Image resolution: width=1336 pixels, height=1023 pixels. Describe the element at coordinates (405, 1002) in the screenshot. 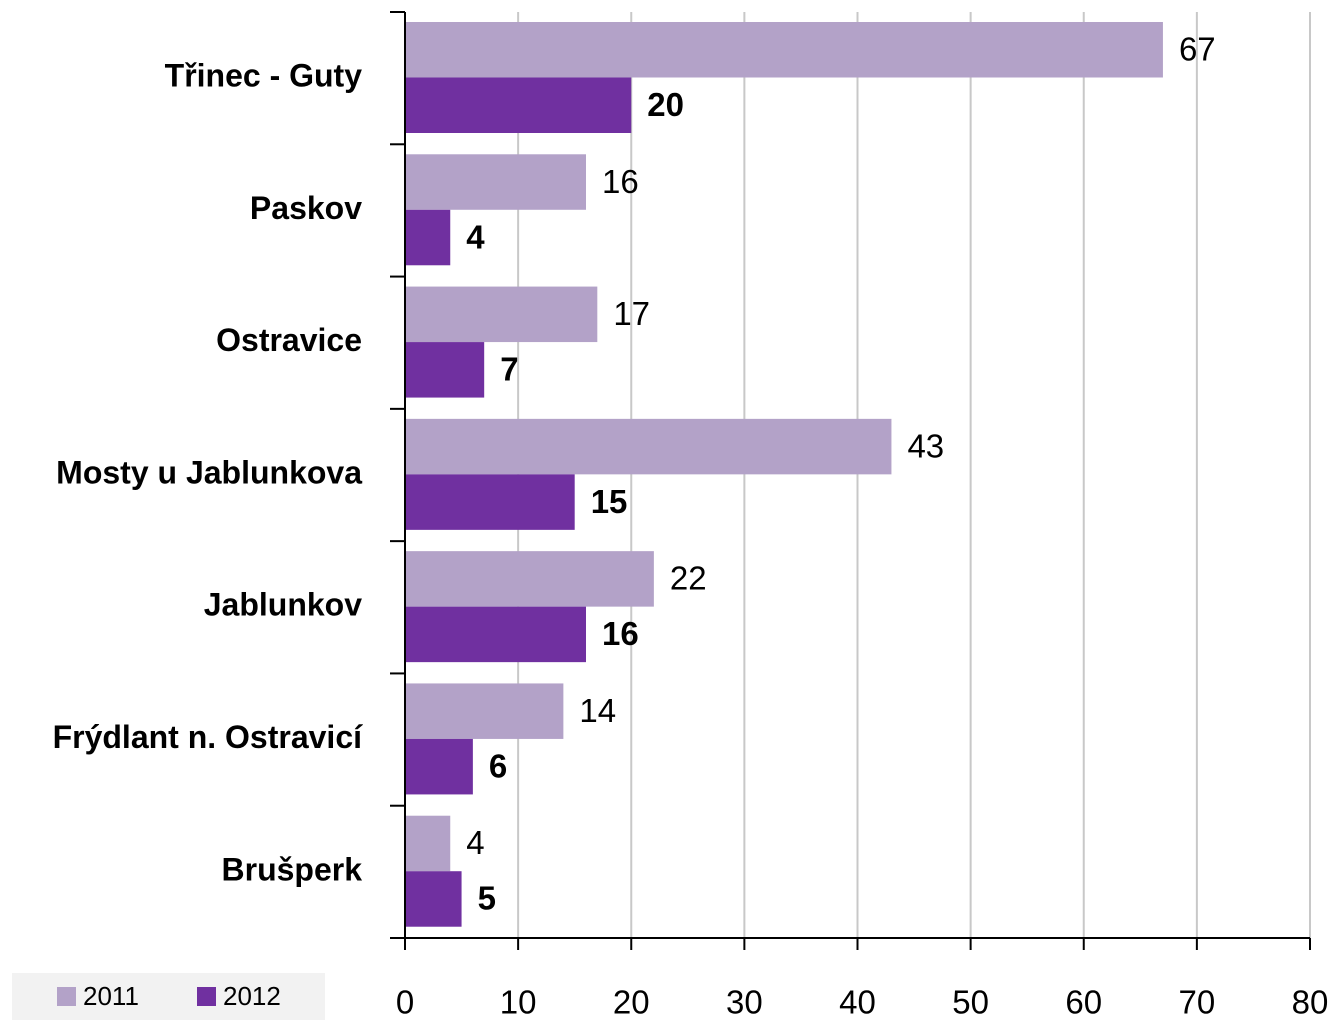

I see `x-tick-label: 0` at that location.